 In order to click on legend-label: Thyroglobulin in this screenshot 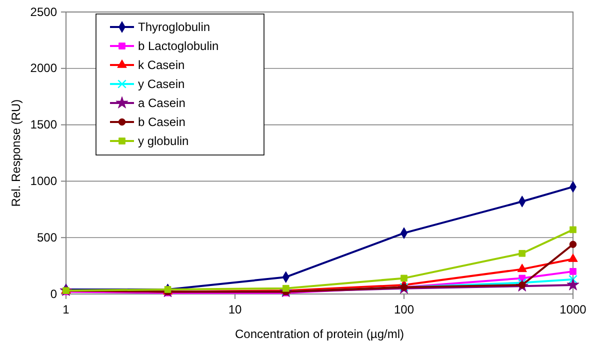, I will do `click(174, 27)`.